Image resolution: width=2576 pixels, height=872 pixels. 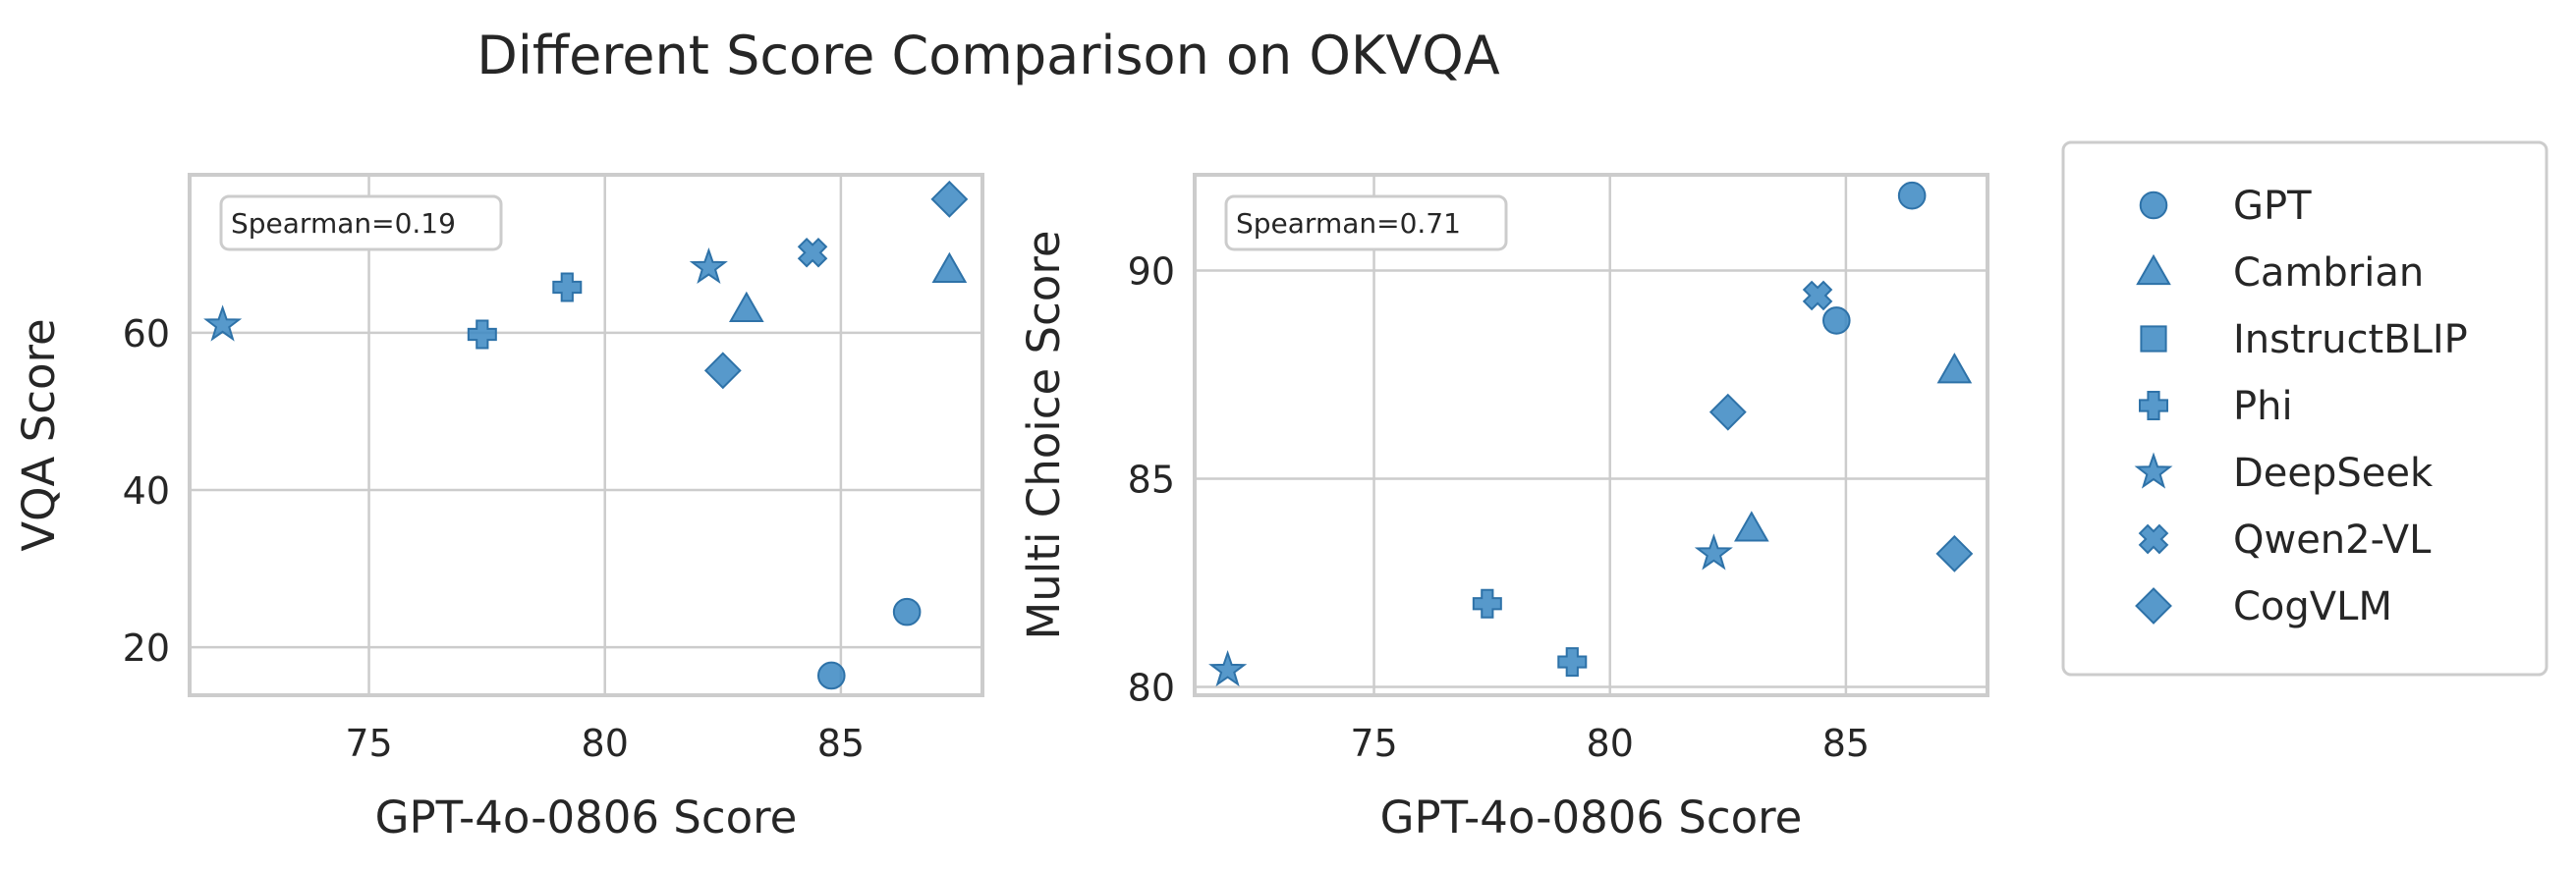 What do you see at coordinates (1151, 688) in the screenshot?
I see `y-tick-label: 80` at bounding box center [1151, 688].